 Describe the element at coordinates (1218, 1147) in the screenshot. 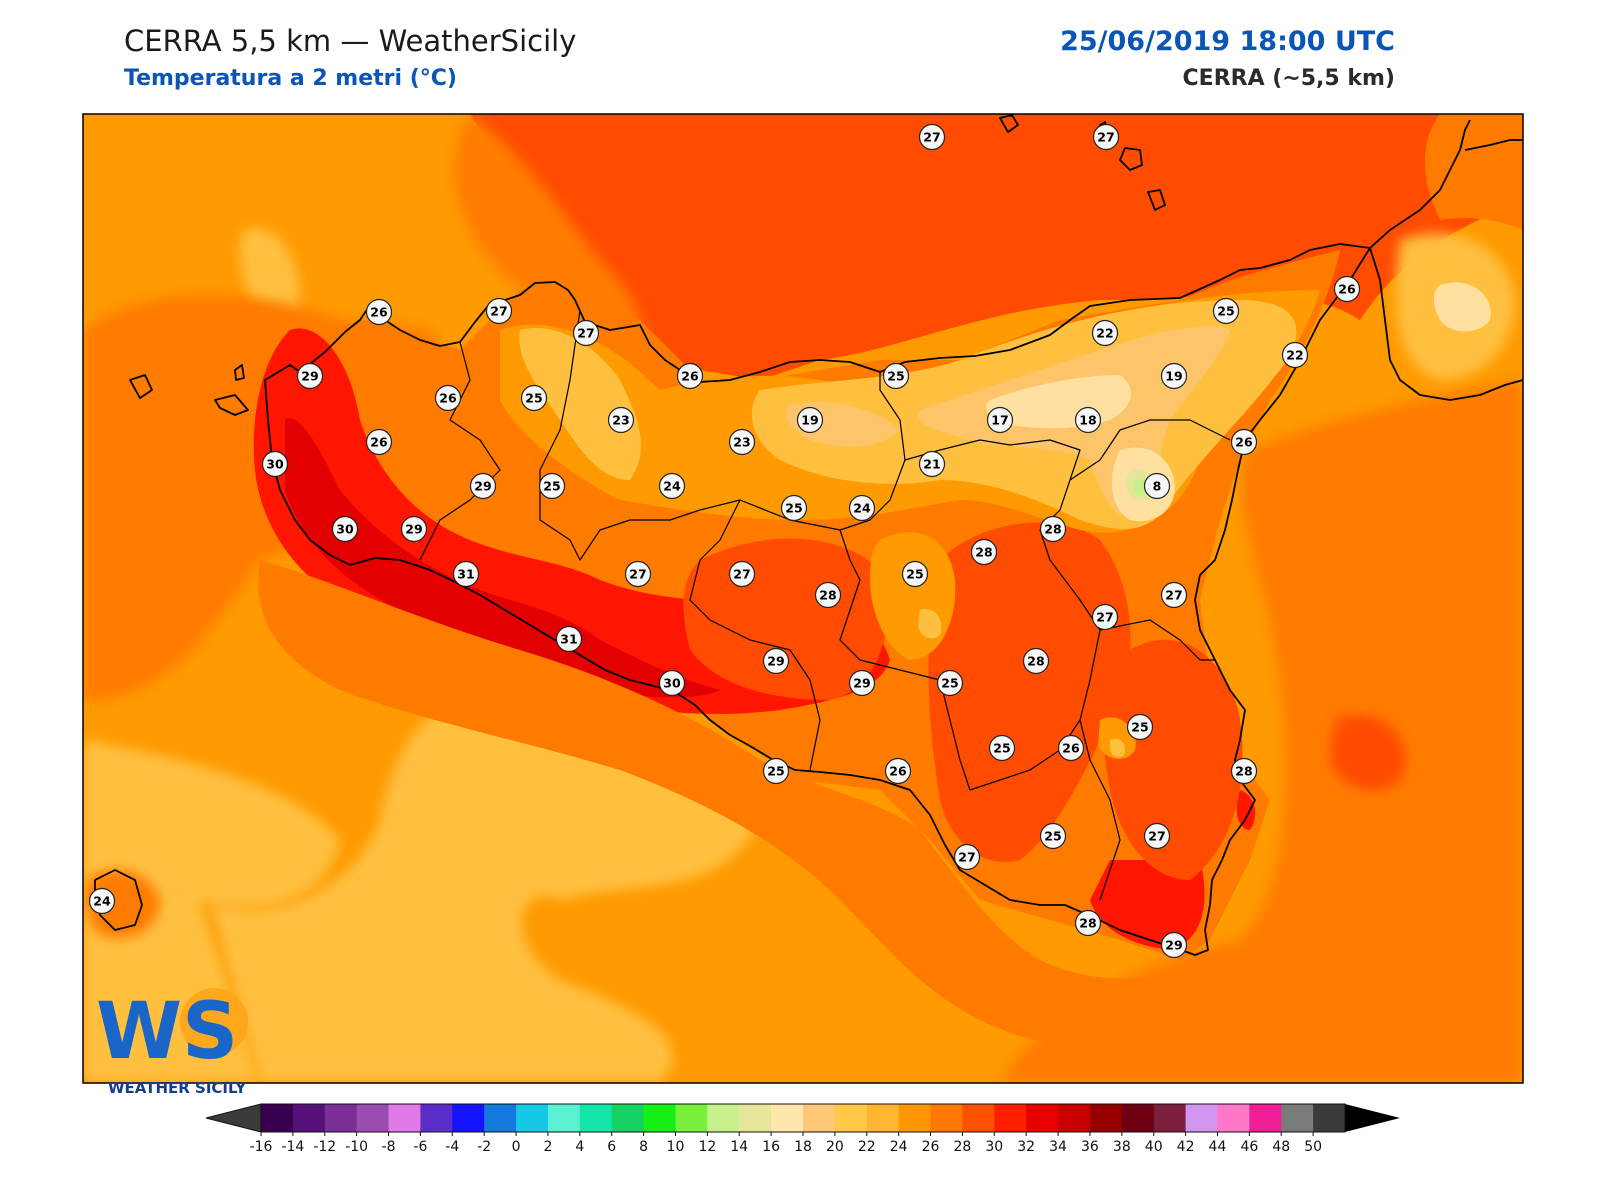

I see `colorbar-tick-label: 44` at that location.